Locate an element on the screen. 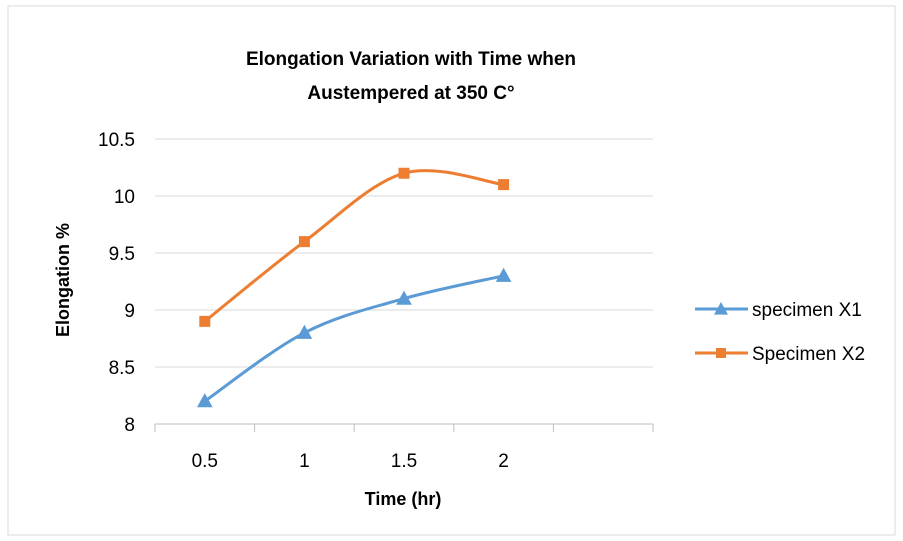 The image size is (903, 541). y-tick-label: 10 is located at coordinates (124, 197).